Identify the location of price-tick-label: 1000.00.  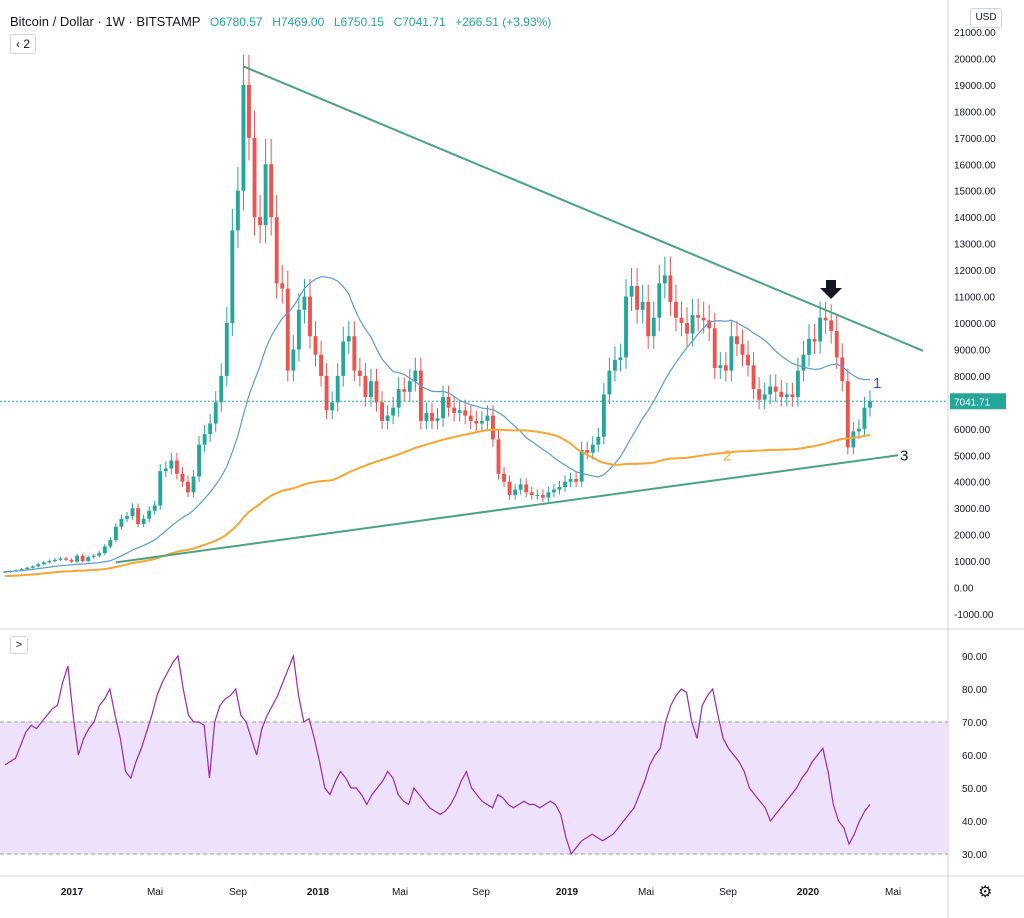
(972, 562).